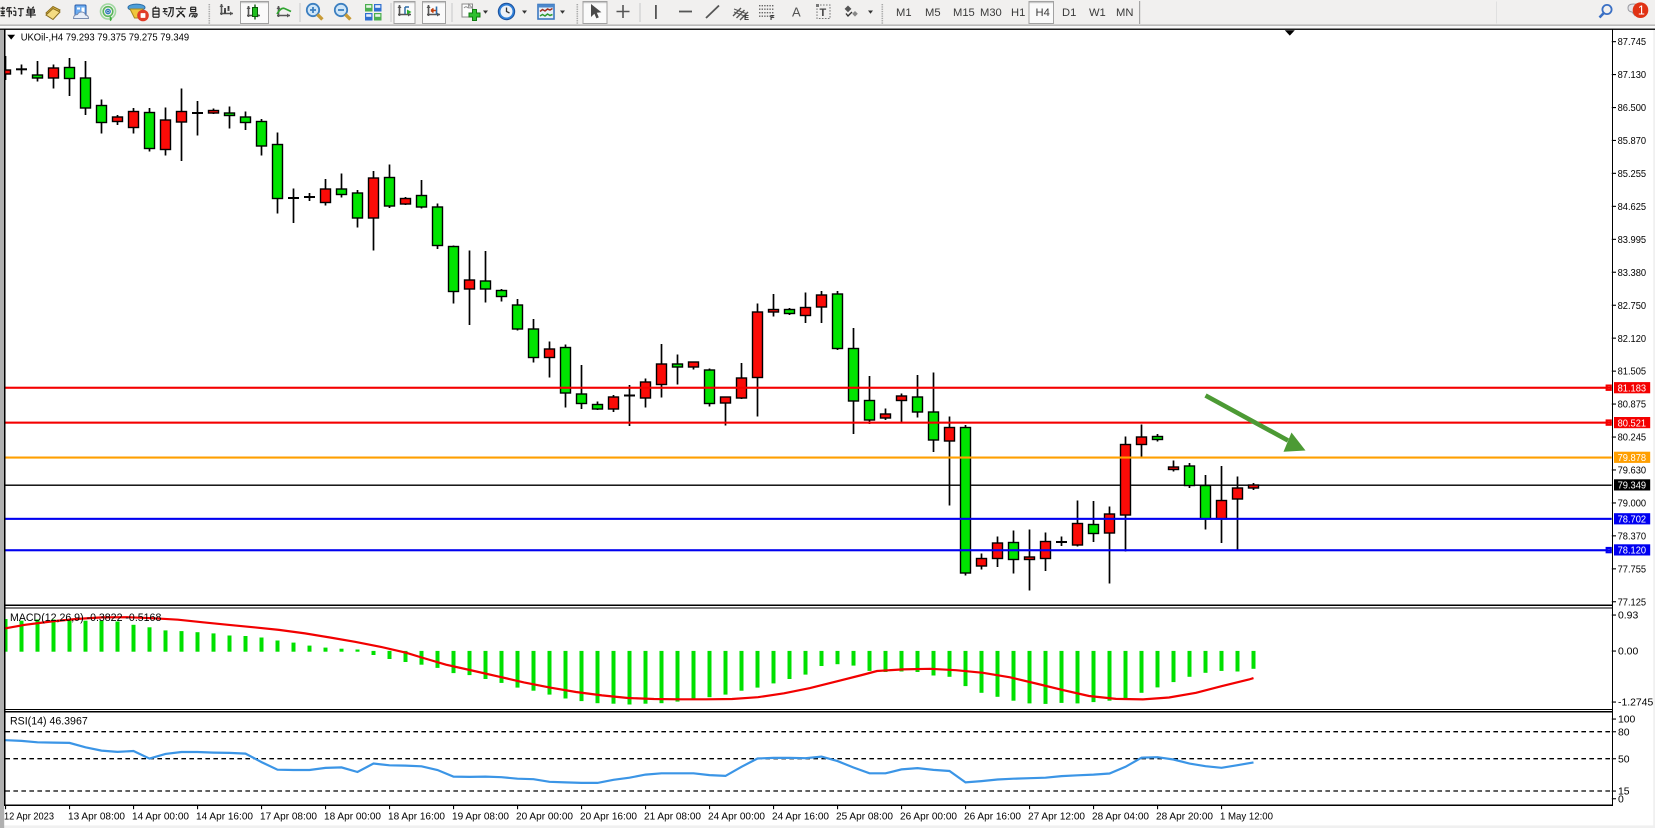 The height and width of the screenshot is (828, 1655). Describe the element at coordinates (964, 13) in the screenshot. I see `svg-text: M15` at that location.